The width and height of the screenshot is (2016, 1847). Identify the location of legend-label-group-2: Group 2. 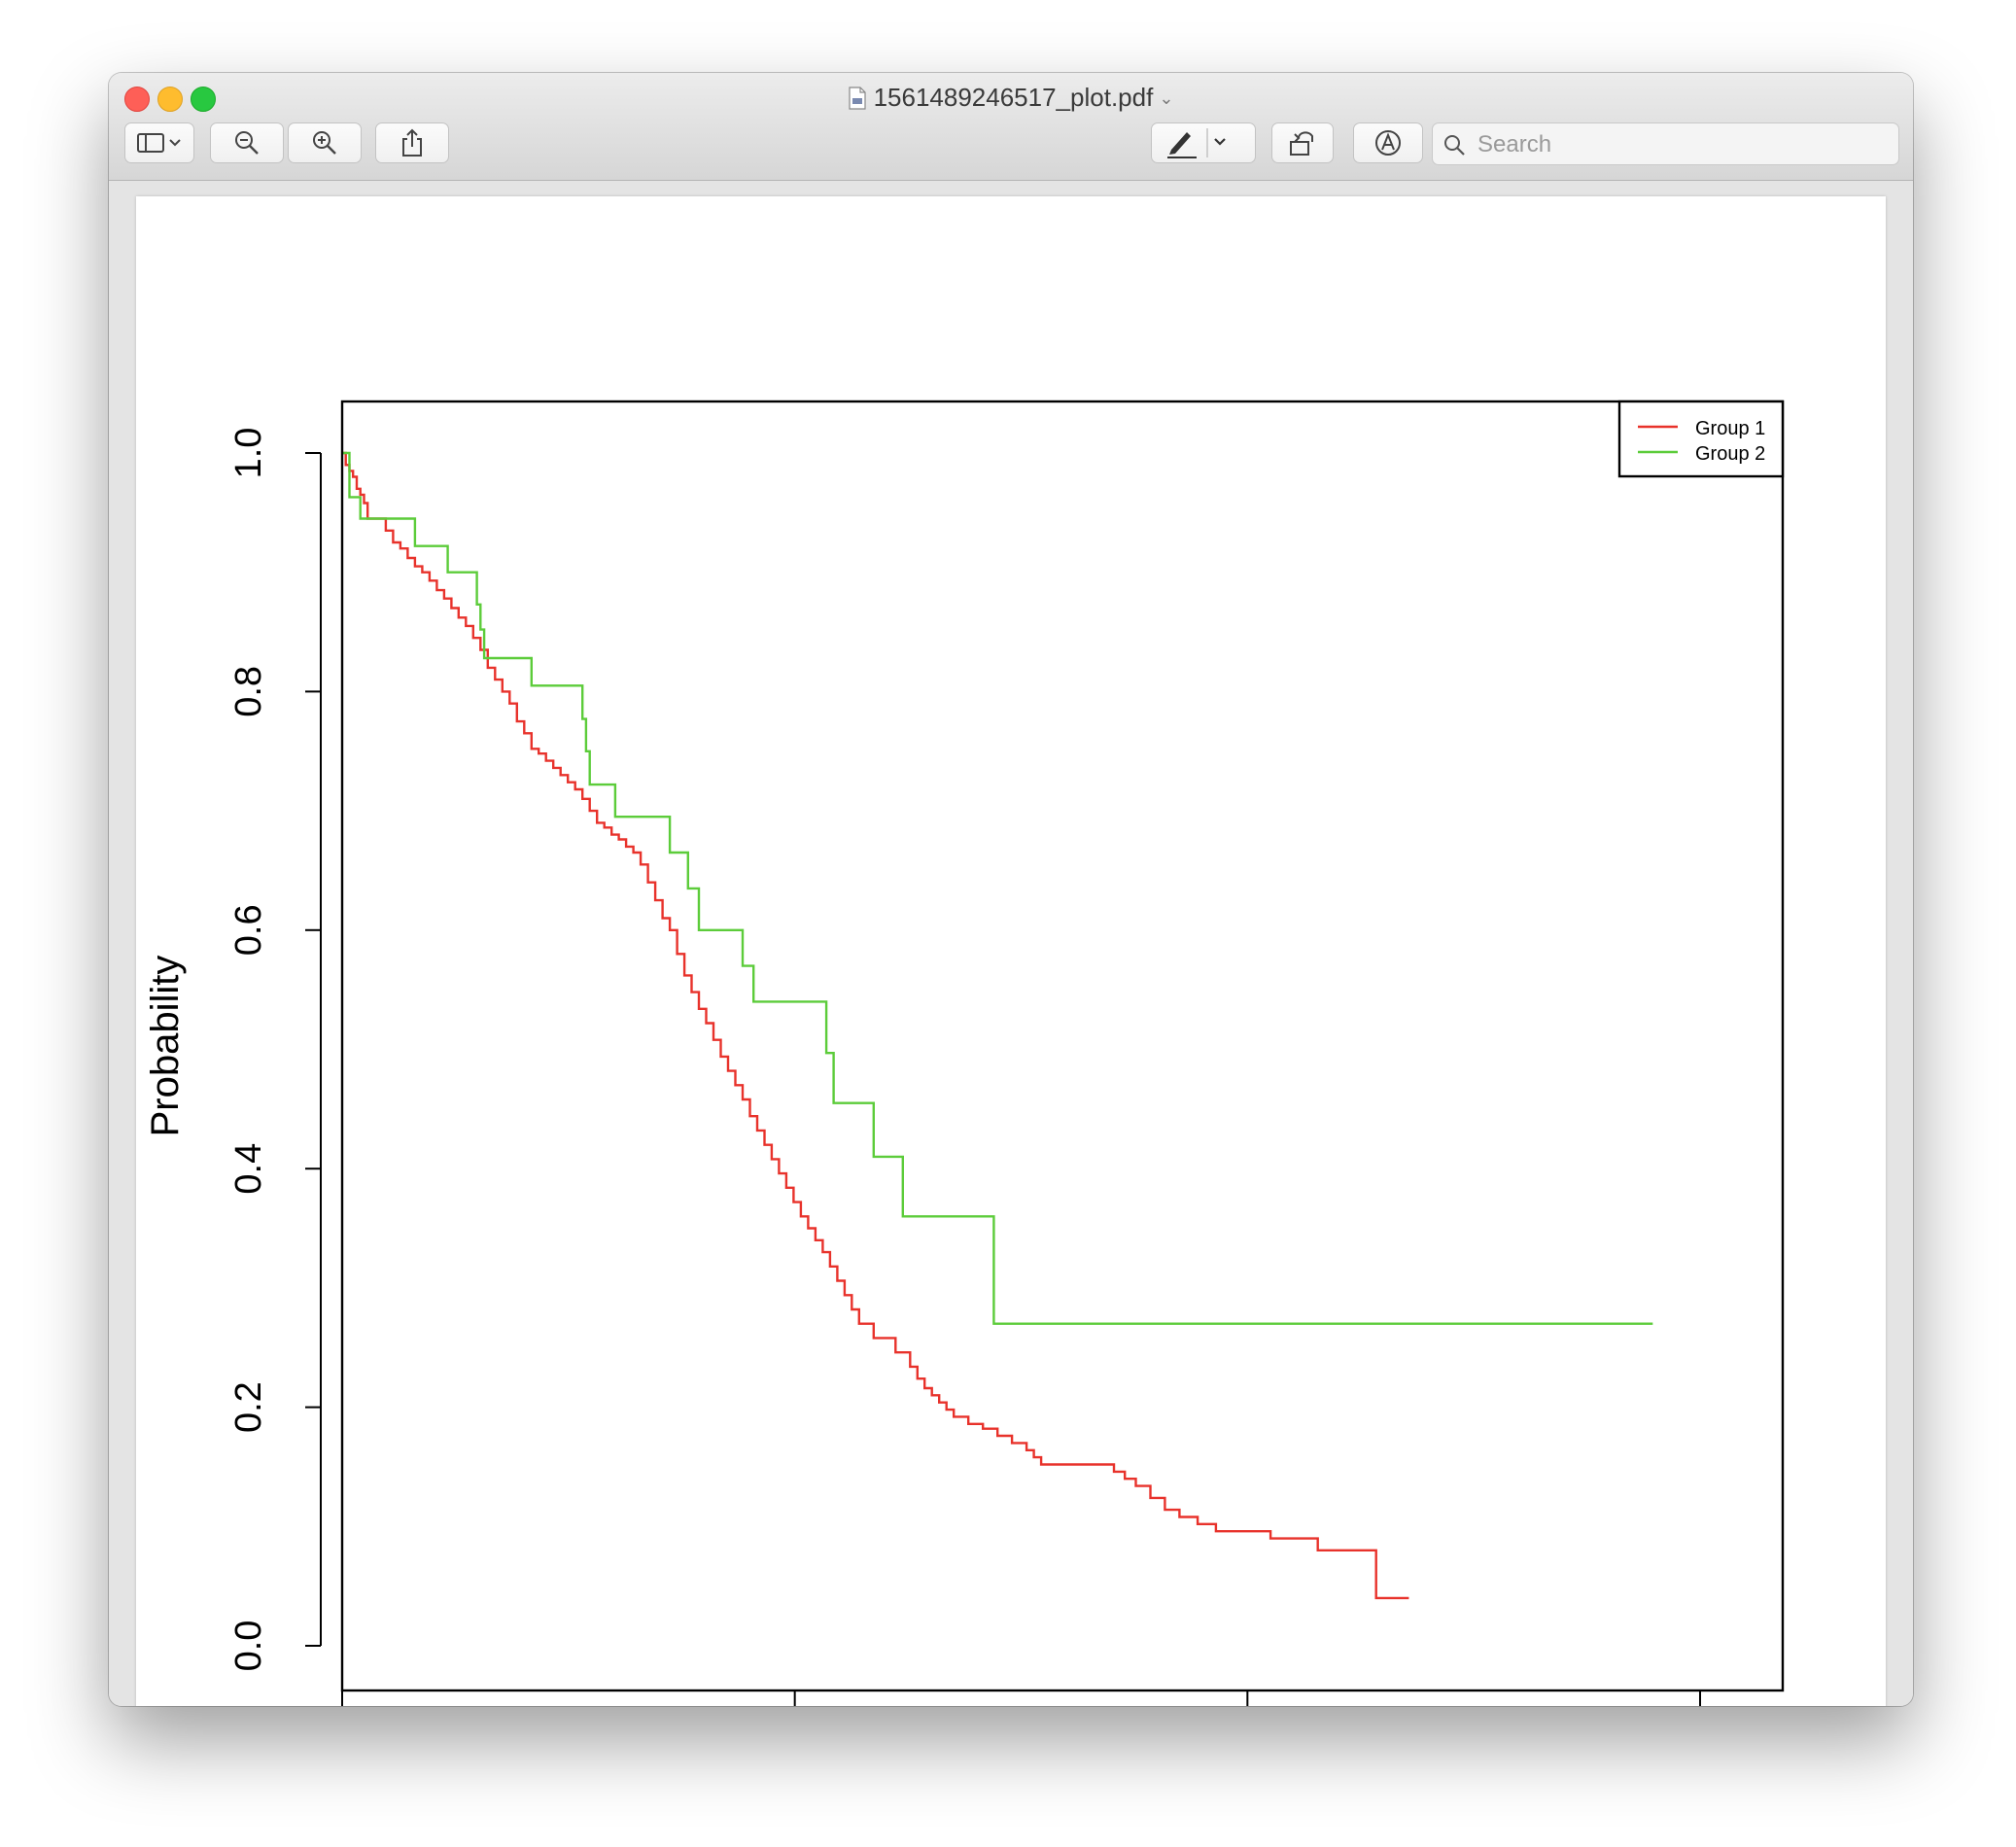
(1730, 454).